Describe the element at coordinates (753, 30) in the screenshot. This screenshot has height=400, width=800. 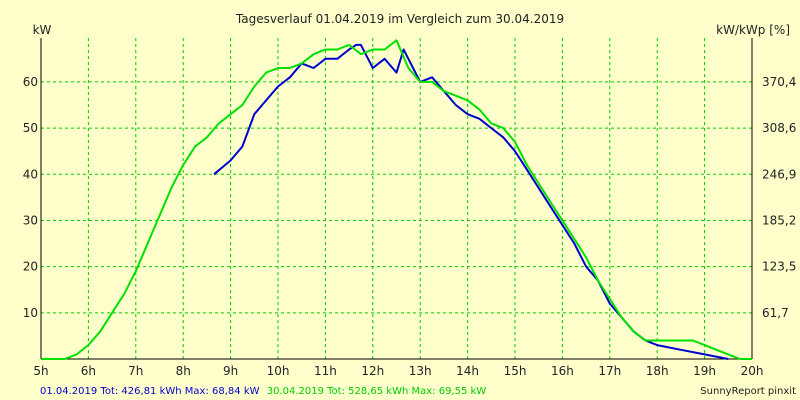
I see `y-axis-right-label: kW/kWp [%]` at that location.